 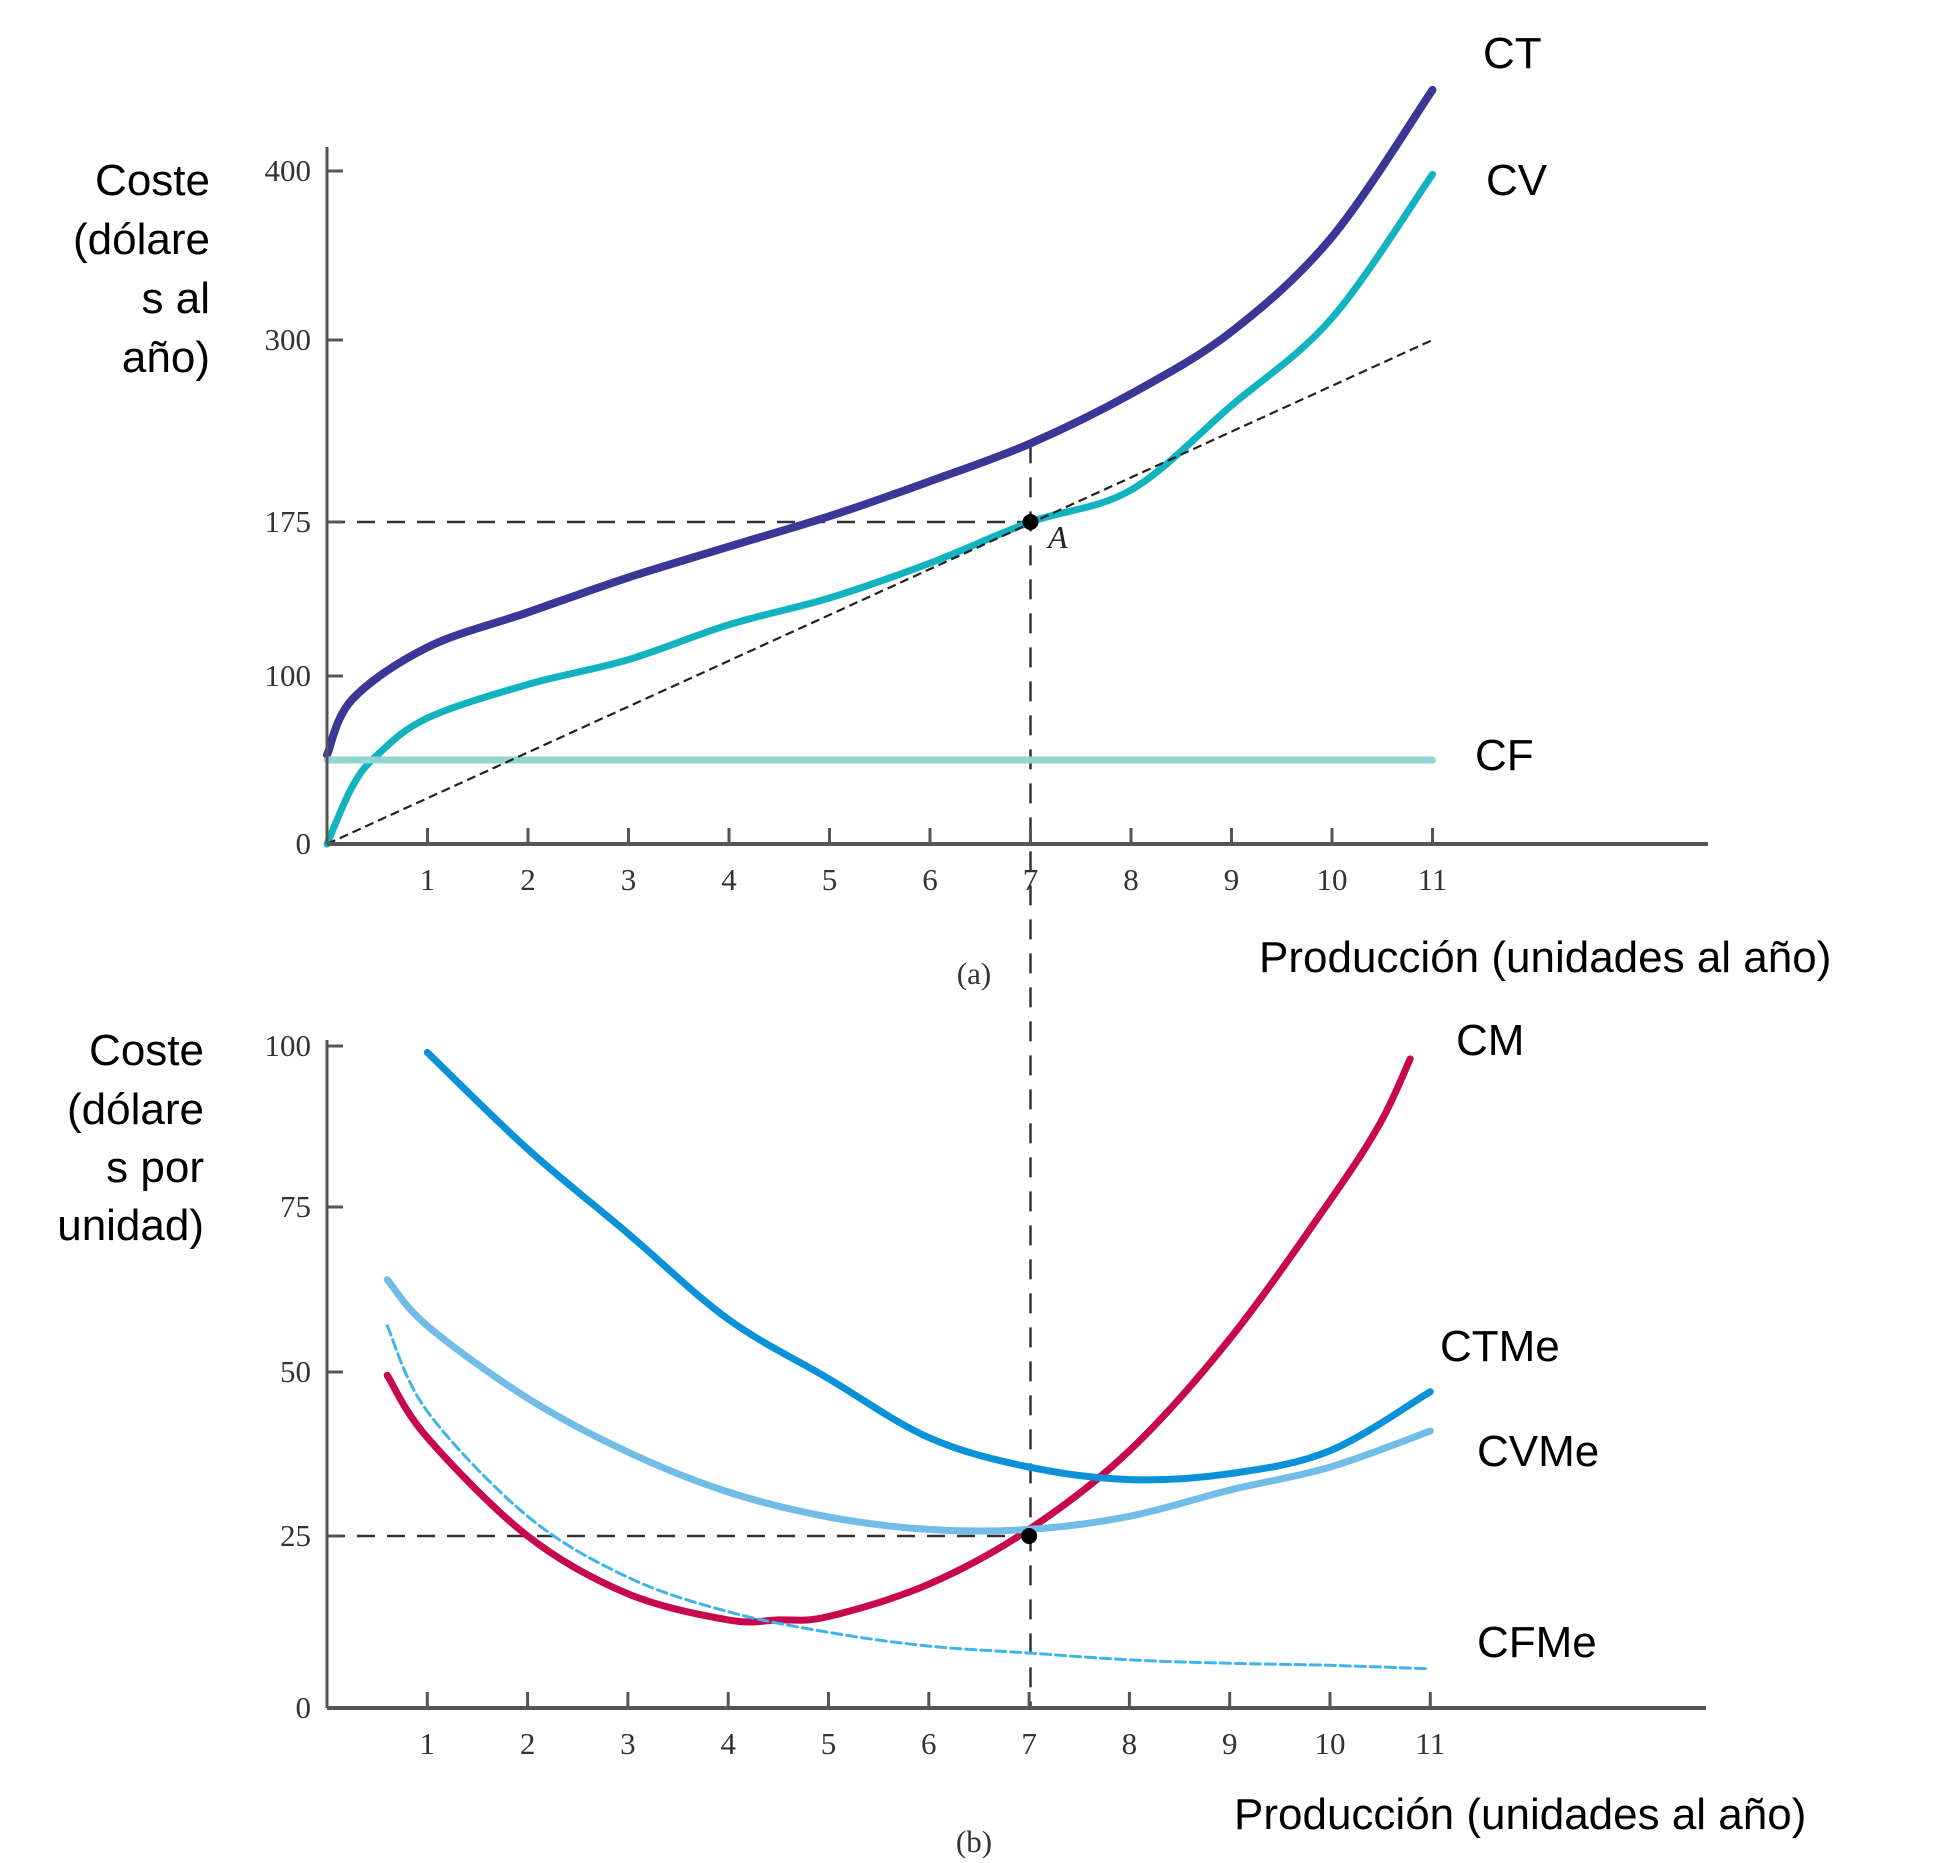 What do you see at coordinates (176, 298) in the screenshot?
I see `y-axis-title-line: s al` at bounding box center [176, 298].